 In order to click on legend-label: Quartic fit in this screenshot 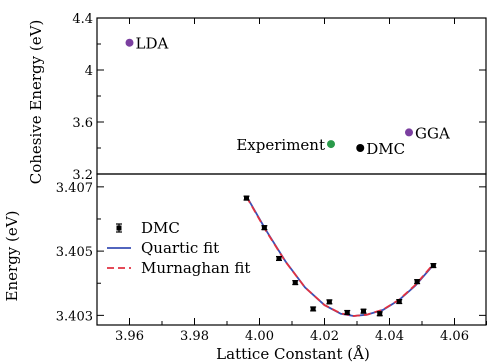, I will do `click(180, 248)`.